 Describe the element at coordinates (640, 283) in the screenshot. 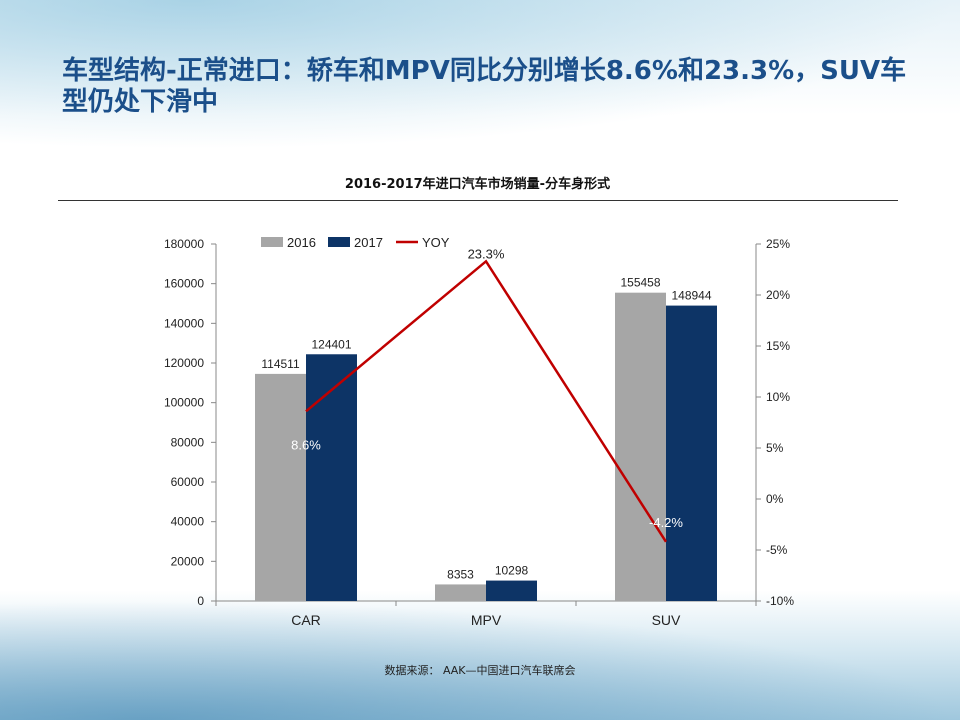

I see `data-label: 155458` at that location.